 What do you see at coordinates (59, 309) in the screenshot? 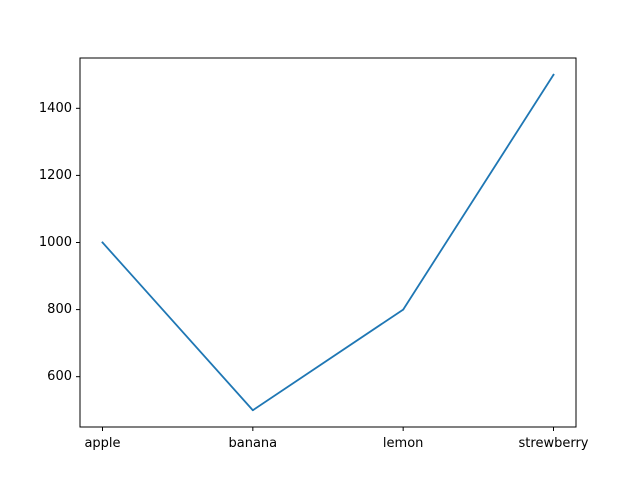
I see `y-tick-label: 800` at bounding box center [59, 309].